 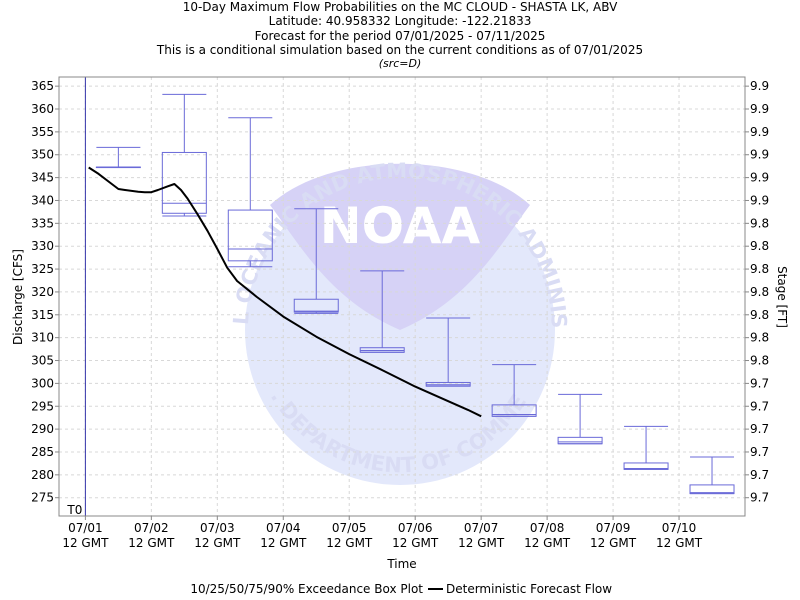 I want to click on y-tick-label: 350, so click(x=42, y=155).